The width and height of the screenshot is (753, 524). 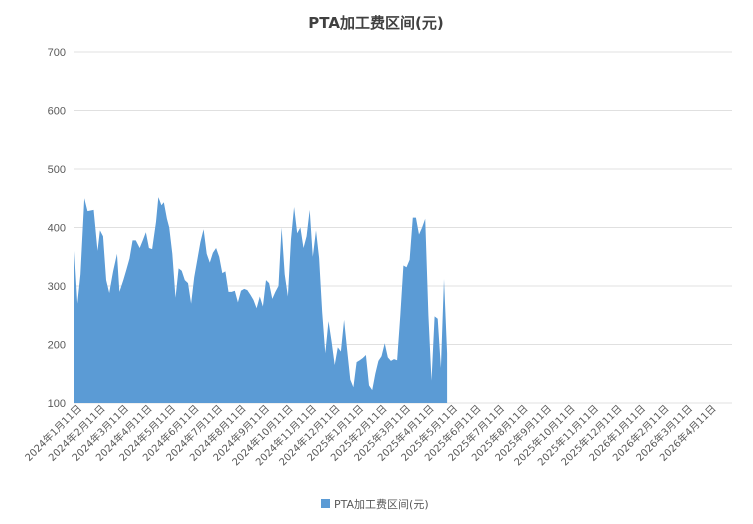 What do you see at coordinates (325, 503) in the screenshot?
I see `legend-swatch` at bounding box center [325, 503].